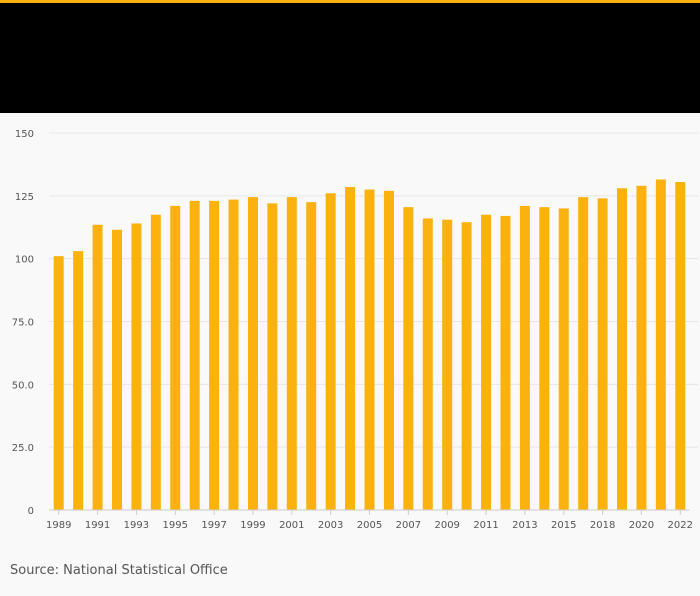  What do you see at coordinates (58, 383) in the screenshot?
I see `bar-1989` at bounding box center [58, 383].